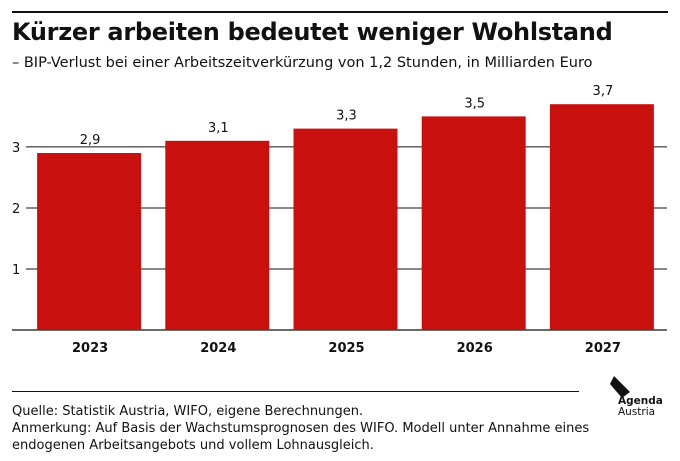 The image size is (680, 461). I want to click on x-tick-label-2025: 2025, so click(346, 348).